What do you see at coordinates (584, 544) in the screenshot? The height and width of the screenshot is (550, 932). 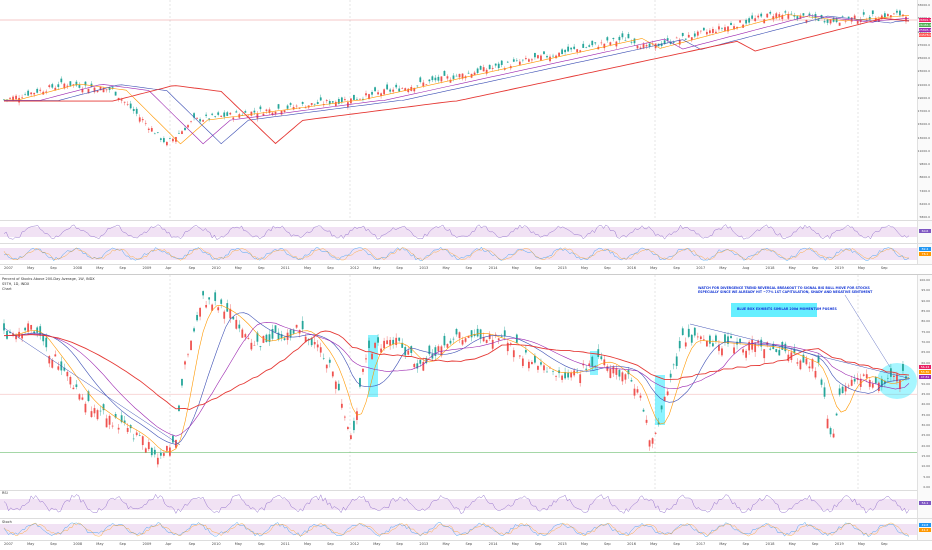 I see `date-label: May` at bounding box center [584, 544].